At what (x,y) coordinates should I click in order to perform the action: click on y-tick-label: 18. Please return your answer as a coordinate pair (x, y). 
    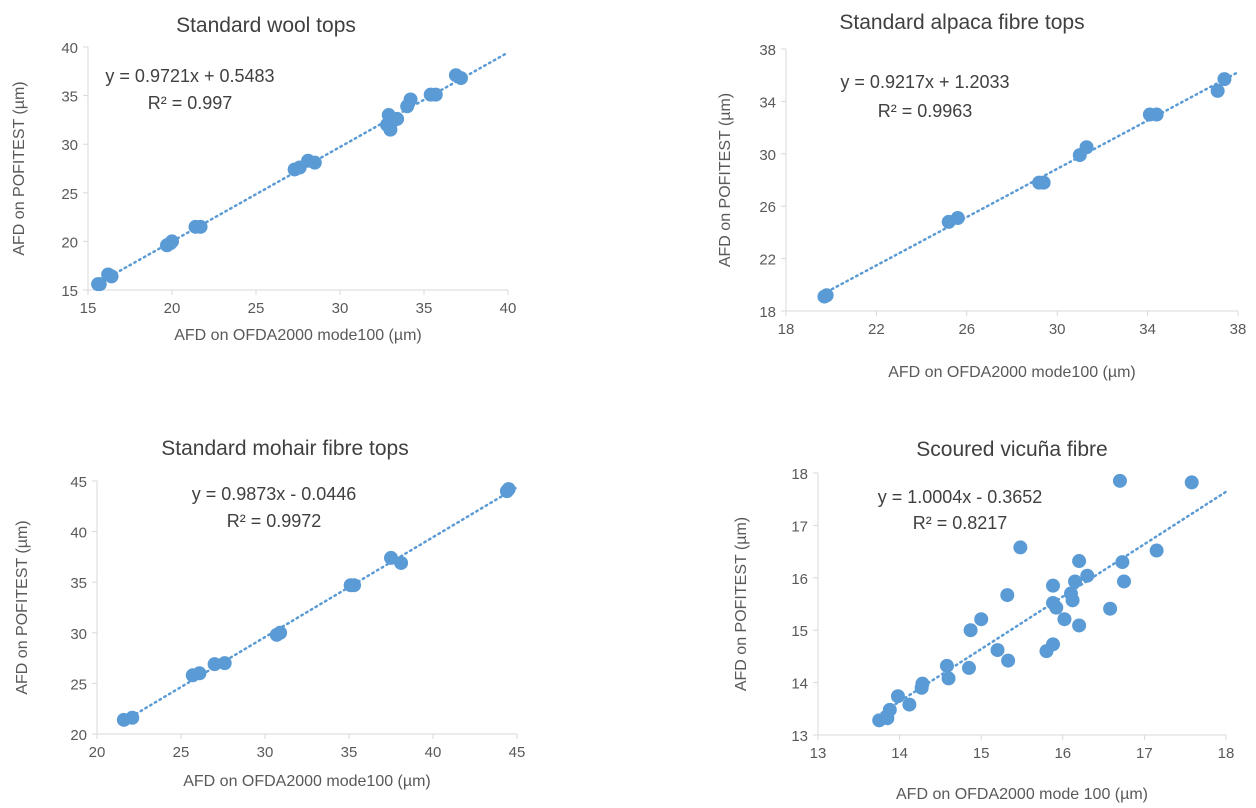
    Looking at the image, I should click on (767, 312).